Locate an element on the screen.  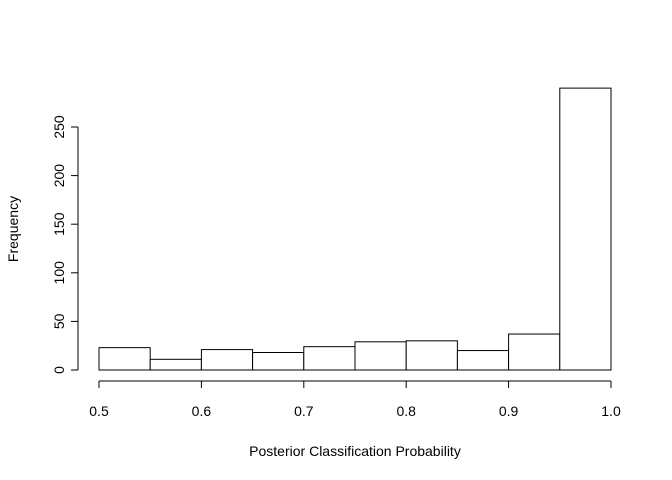
x-axis-title: Posterior Classification Probability is located at coordinates (355, 451).